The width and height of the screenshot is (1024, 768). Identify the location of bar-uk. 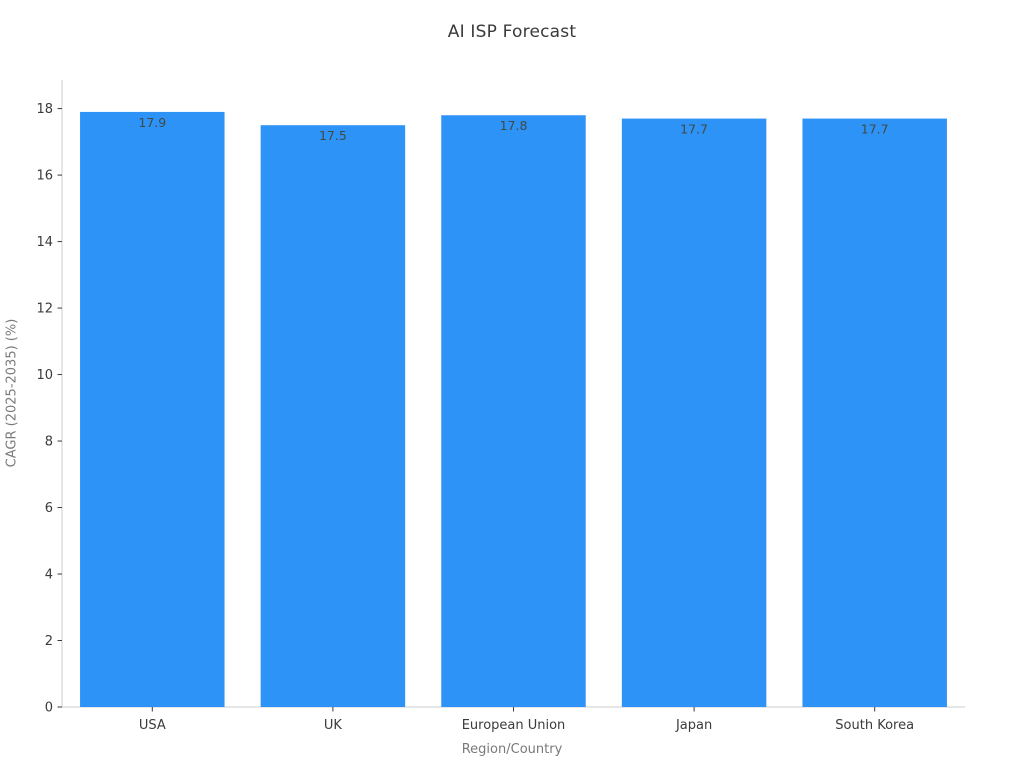
(333, 416).